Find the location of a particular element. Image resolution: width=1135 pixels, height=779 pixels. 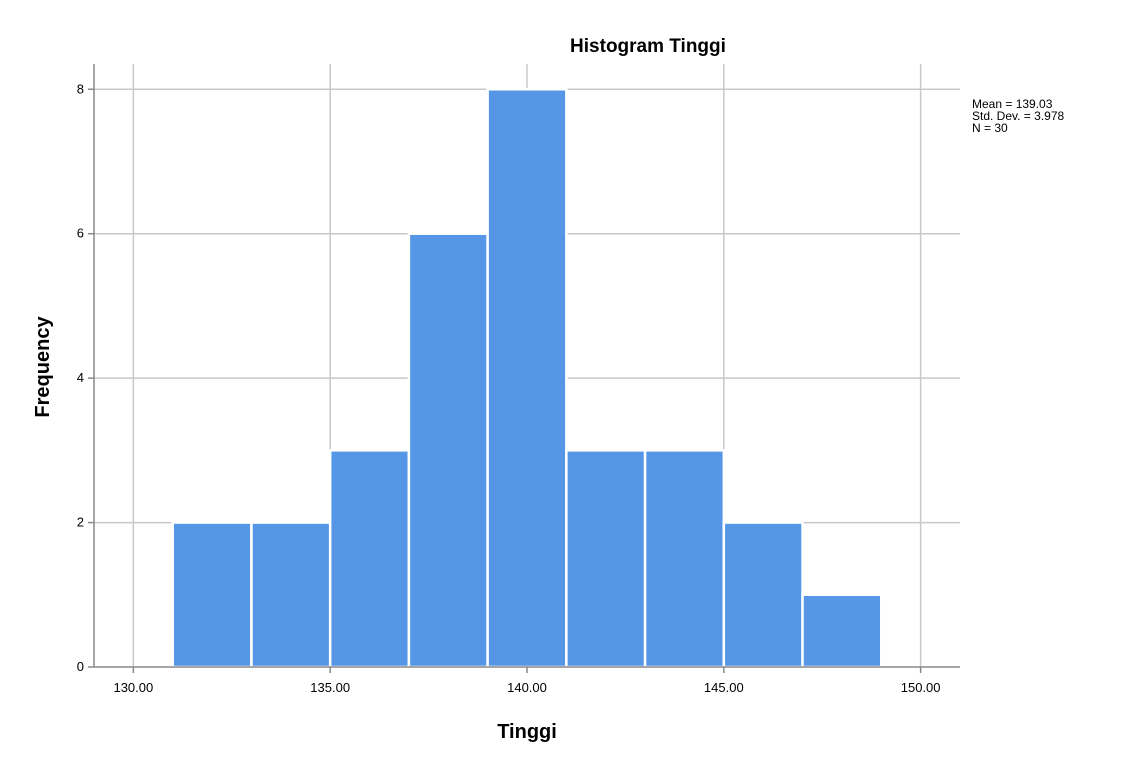

stats-box: Mean = 139.03 Std. Dev. = 3.978 N = 30 is located at coordinates (1018, 116).